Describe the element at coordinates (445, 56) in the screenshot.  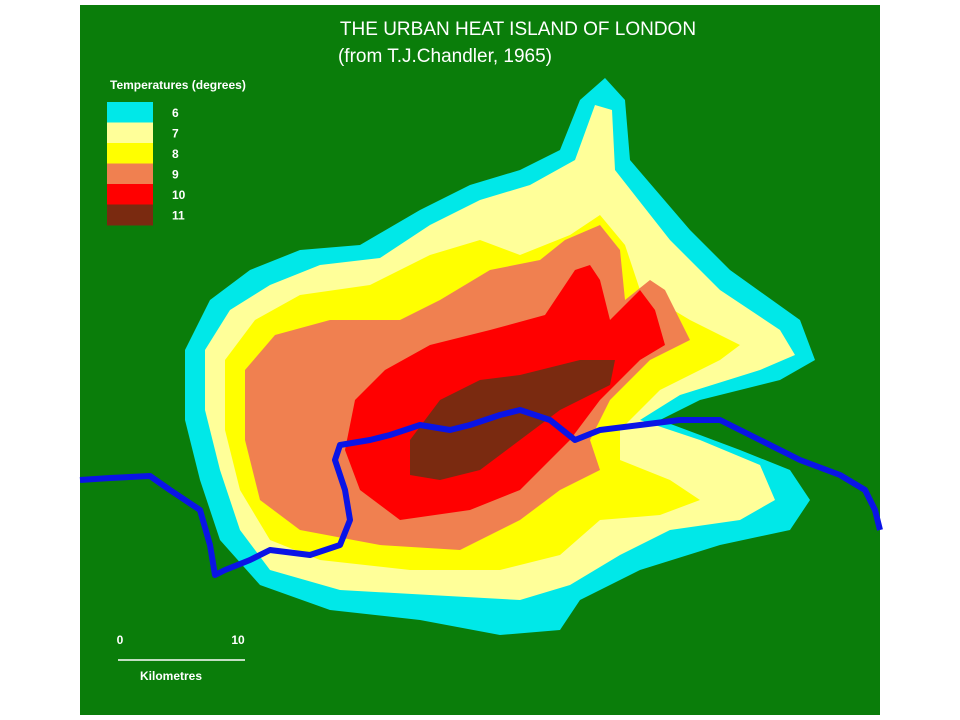
I see `subtitle: (from T.J.Chandler, 1965)` at that location.